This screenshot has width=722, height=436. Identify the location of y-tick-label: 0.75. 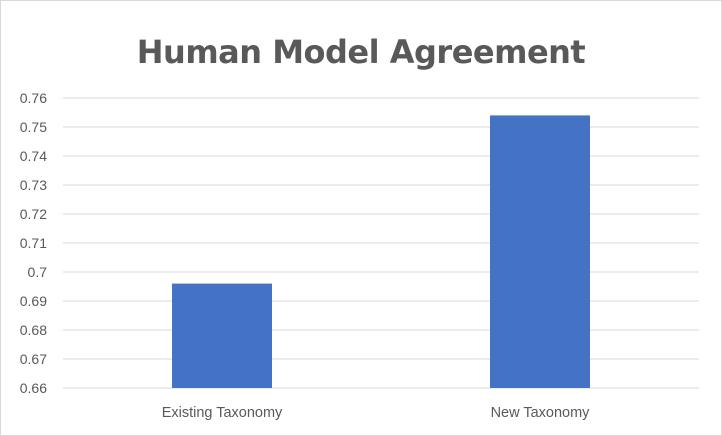
(33, 127).